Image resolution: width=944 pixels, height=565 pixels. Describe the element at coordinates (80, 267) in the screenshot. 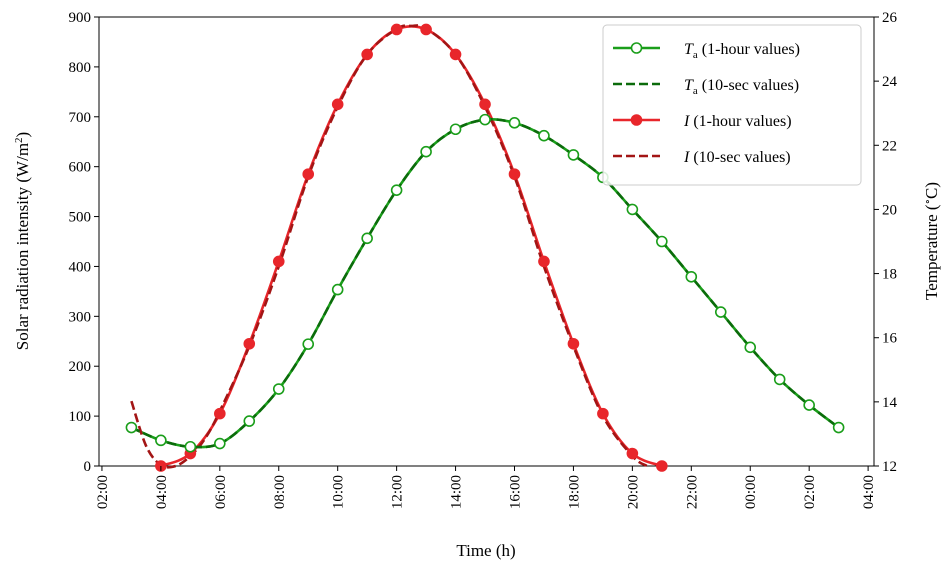

I see `y-left-tick-label: 400` at that location.